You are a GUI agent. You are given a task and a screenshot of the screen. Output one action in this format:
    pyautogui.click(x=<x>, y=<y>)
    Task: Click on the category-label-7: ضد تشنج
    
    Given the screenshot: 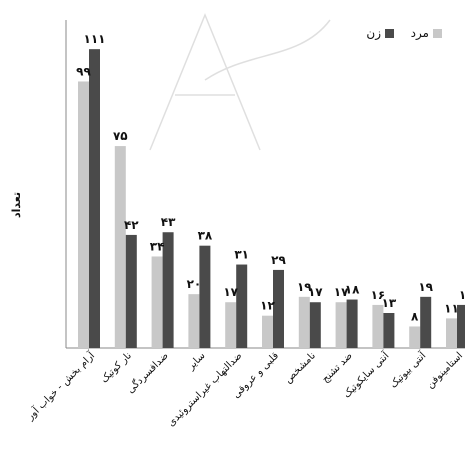 What is the action you would take?
    pyautogui.click(x=337, y=367)
    